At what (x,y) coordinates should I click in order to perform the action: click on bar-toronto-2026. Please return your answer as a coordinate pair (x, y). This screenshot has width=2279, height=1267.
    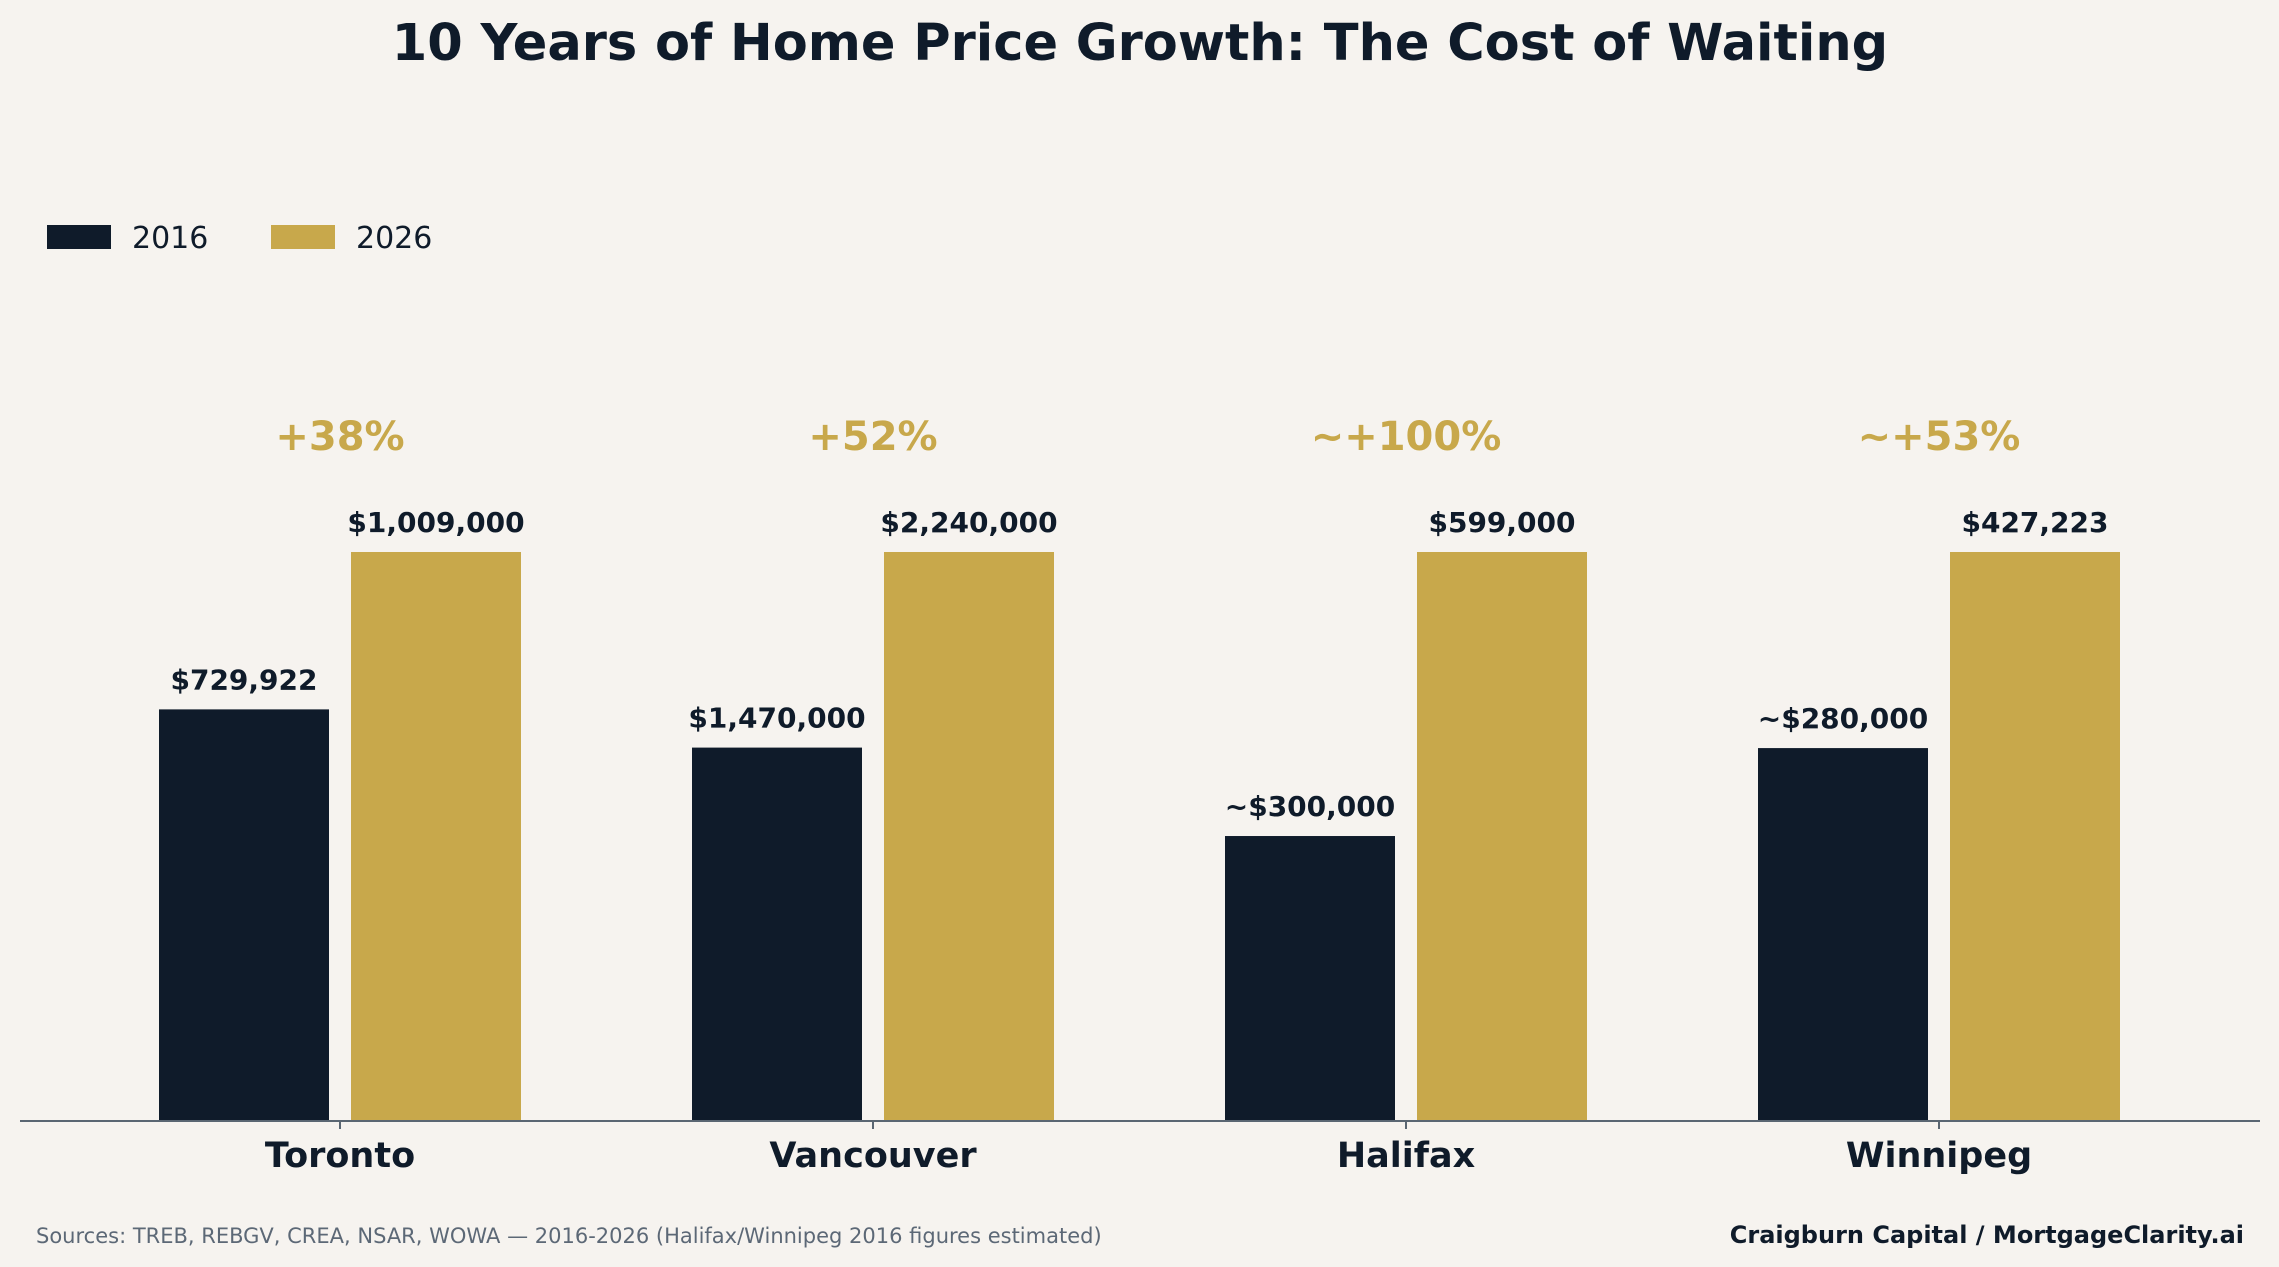
    Looking at the image, I should click on (436, 836).